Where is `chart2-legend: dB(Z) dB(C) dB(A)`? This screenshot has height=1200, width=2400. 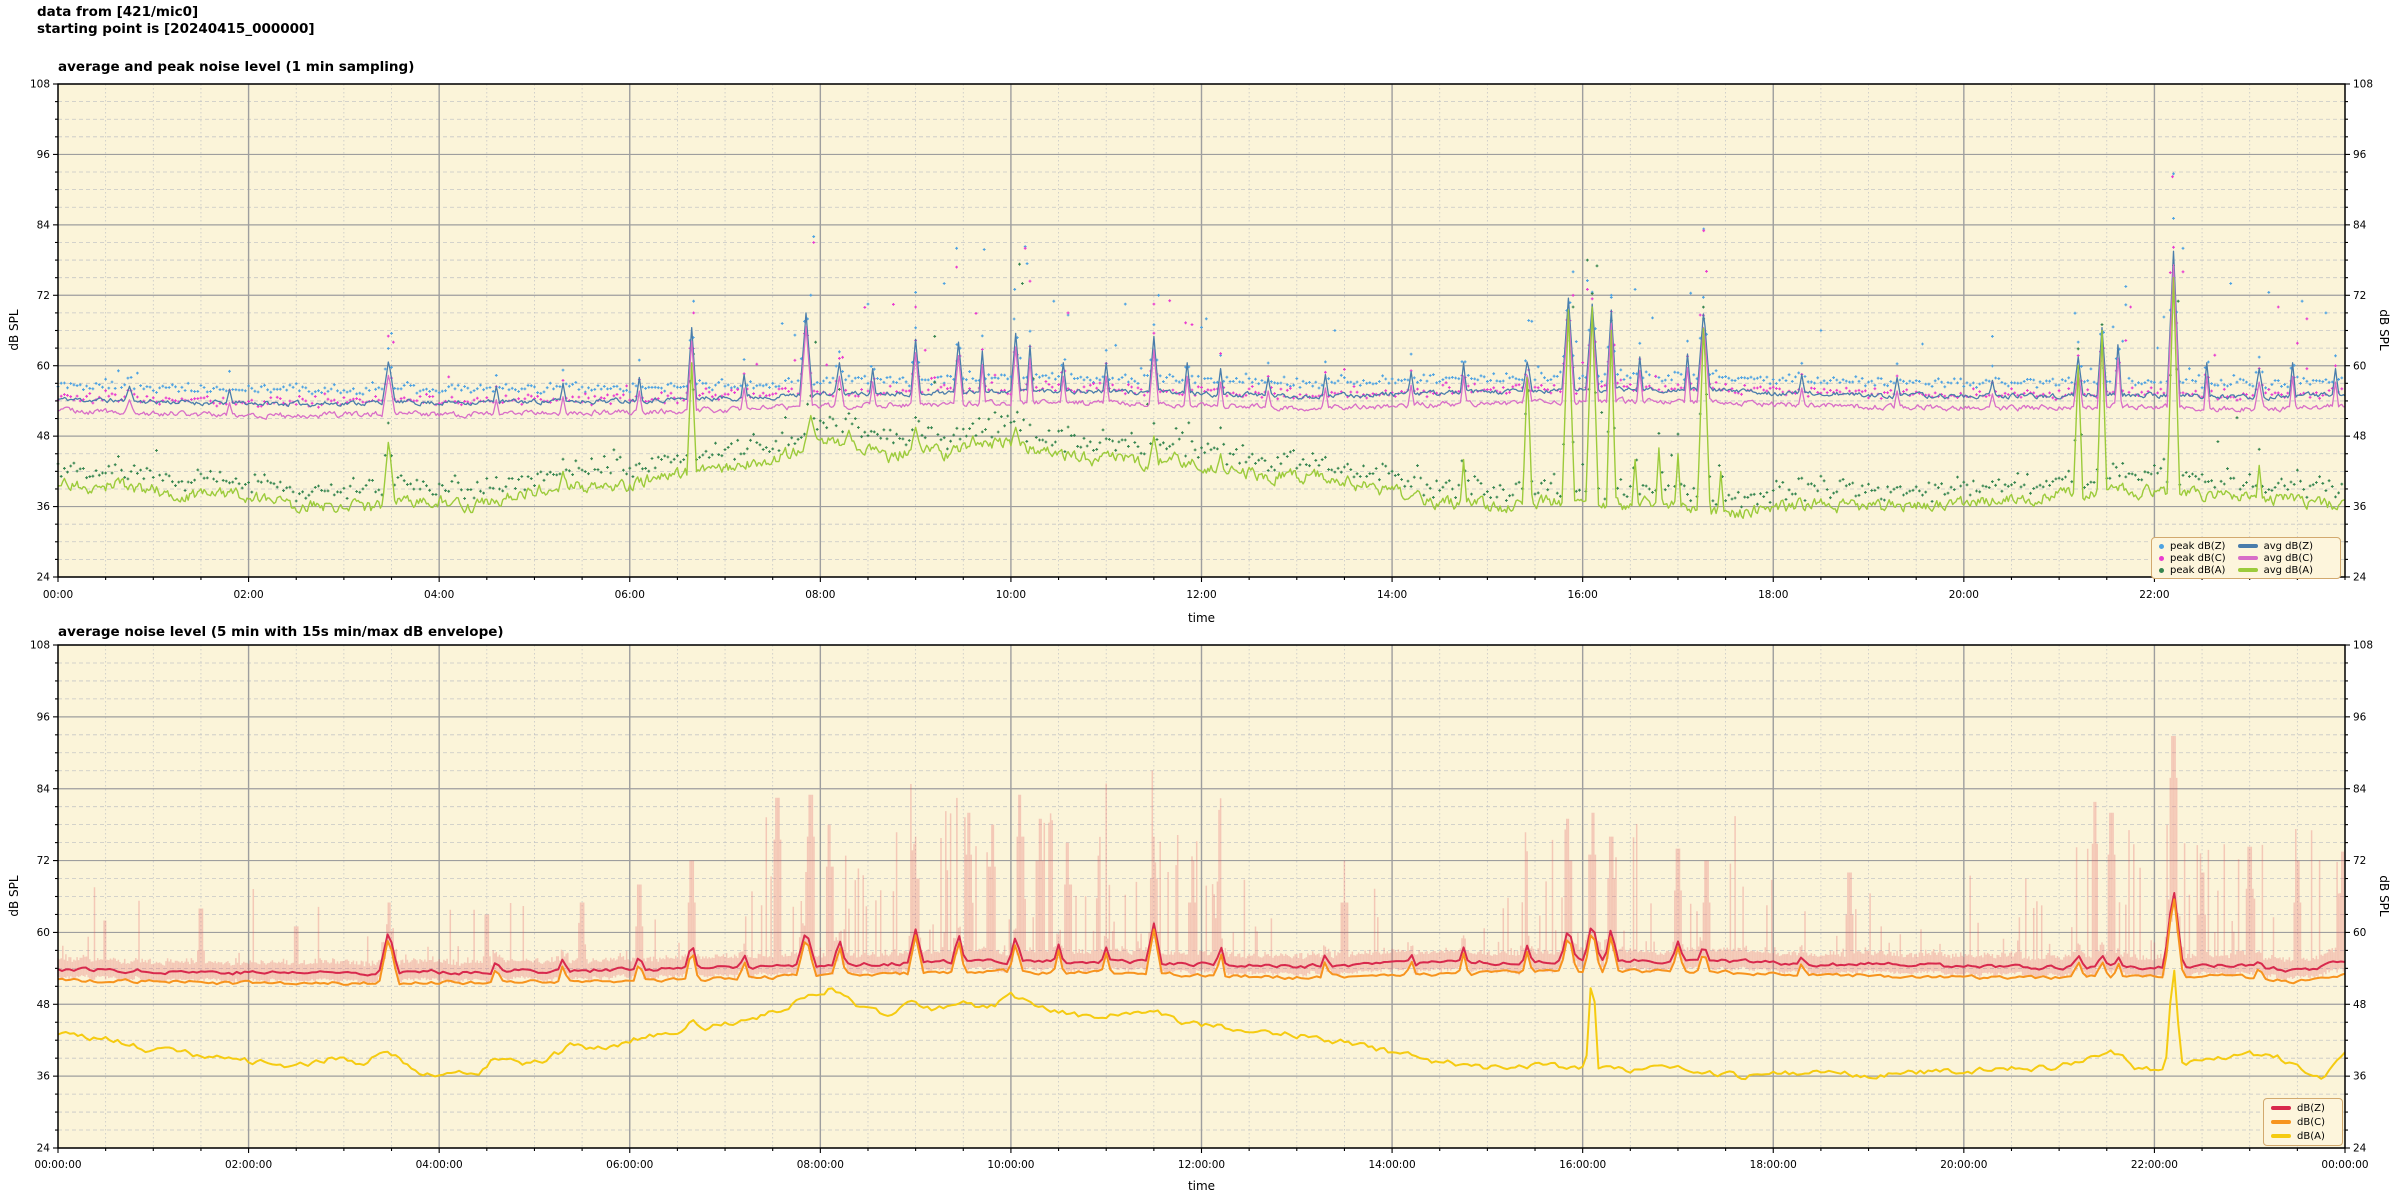
chart2-legend: dB(Z) dB(C) dB(A) is located at coordinates (2303, 1122).